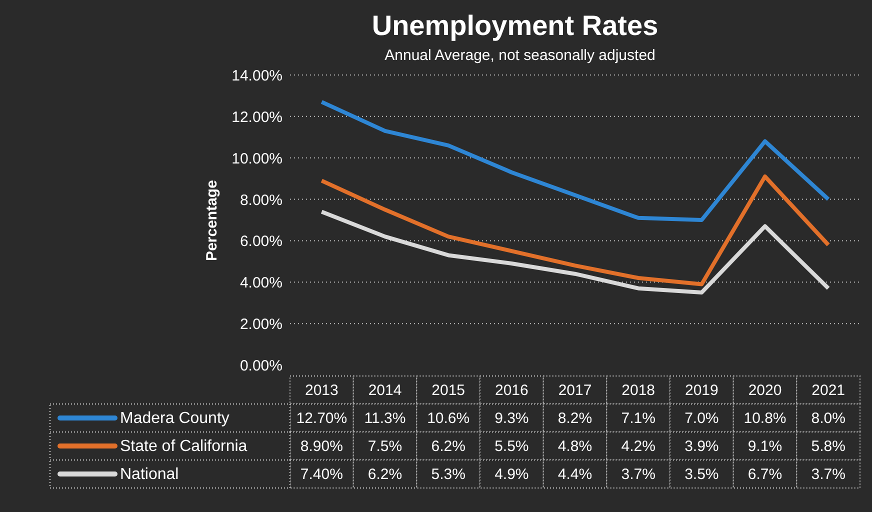  Describe the element at coordinates (385, 446) in the screenshot. I see `data-label: 7.5%` at that location.